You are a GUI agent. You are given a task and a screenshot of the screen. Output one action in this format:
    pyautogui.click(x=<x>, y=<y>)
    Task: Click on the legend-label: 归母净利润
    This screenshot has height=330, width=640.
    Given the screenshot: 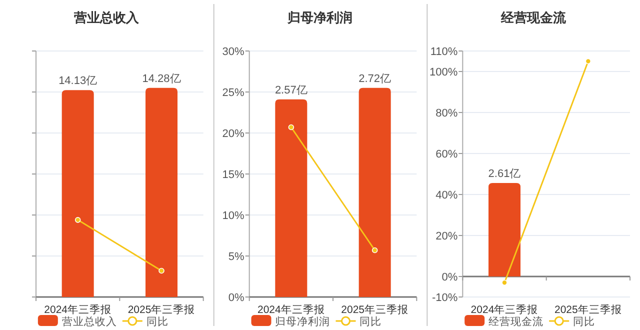 What is the action you would take?
    pyautogui.click(x=302, y=321)
    